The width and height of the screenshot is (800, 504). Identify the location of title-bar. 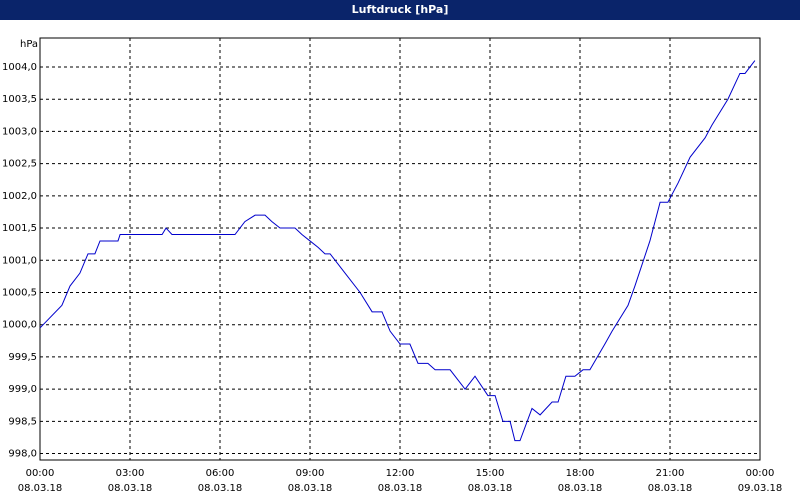
(400, 10).